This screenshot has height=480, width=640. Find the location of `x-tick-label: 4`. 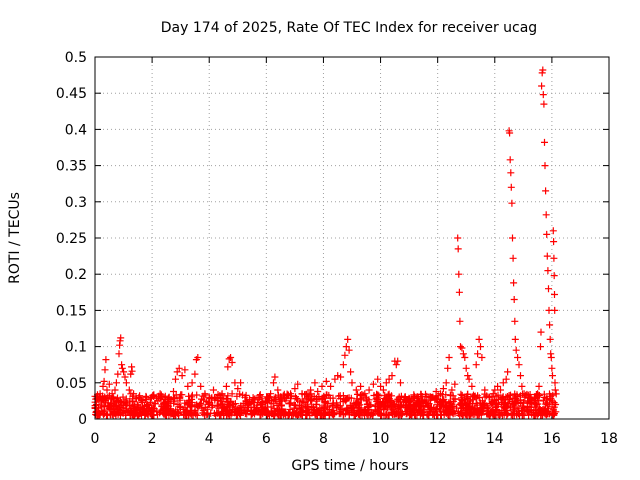

x-tick-label: 4 is located at coordinates (209, 439).